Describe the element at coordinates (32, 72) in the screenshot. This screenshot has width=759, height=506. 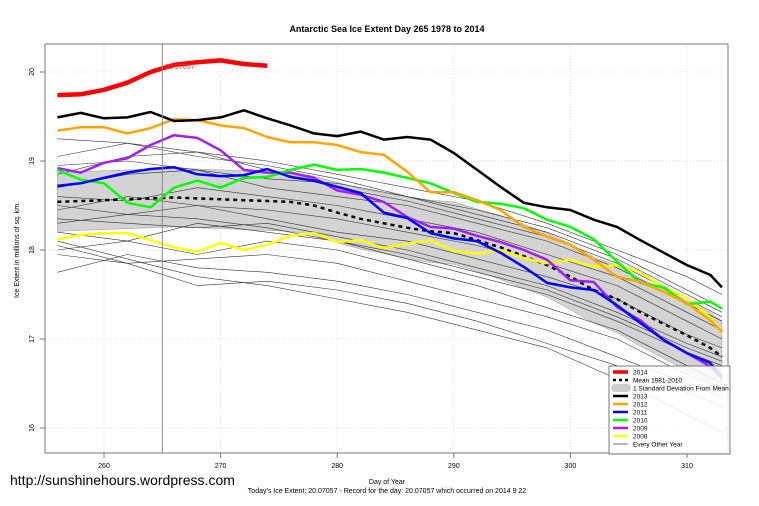
I see `y-tick-label: 20` at that location.